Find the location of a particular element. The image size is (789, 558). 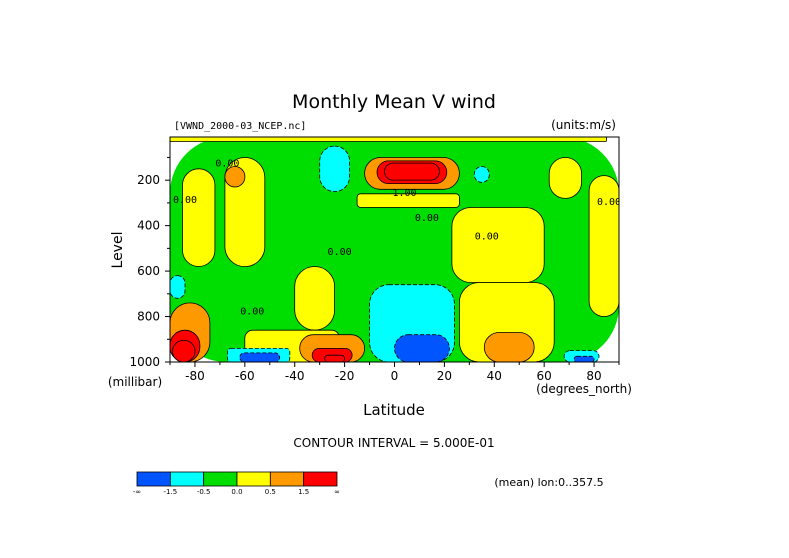

y-tick-label: 400 is located at coordinates (148, 226).